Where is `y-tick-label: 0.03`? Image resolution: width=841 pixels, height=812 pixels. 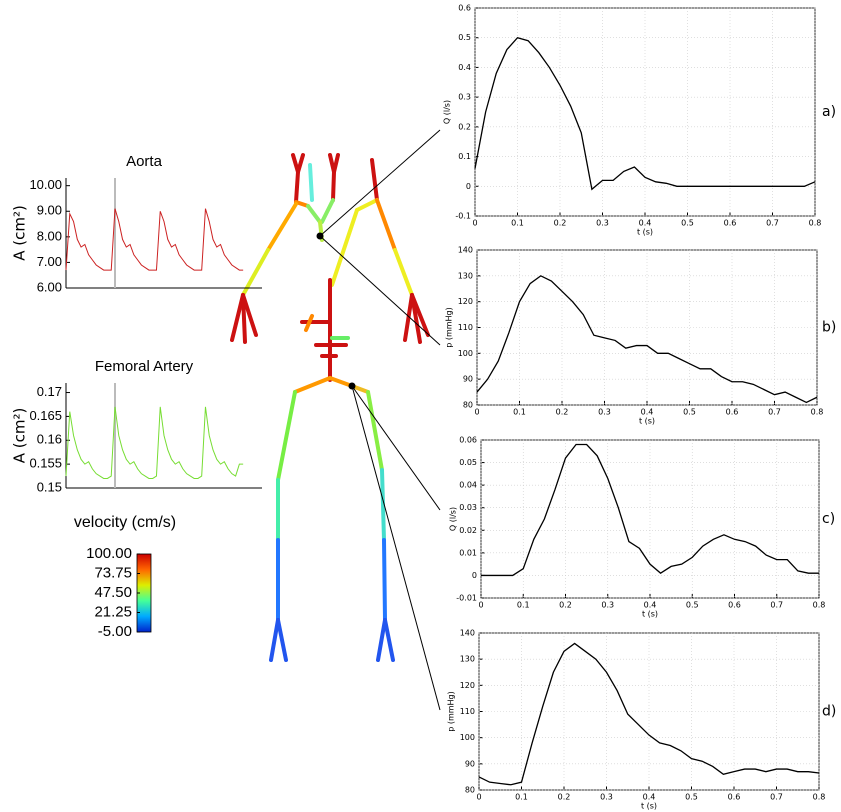 y-tick-label: 0.03 is located at coordinates (468, 507).